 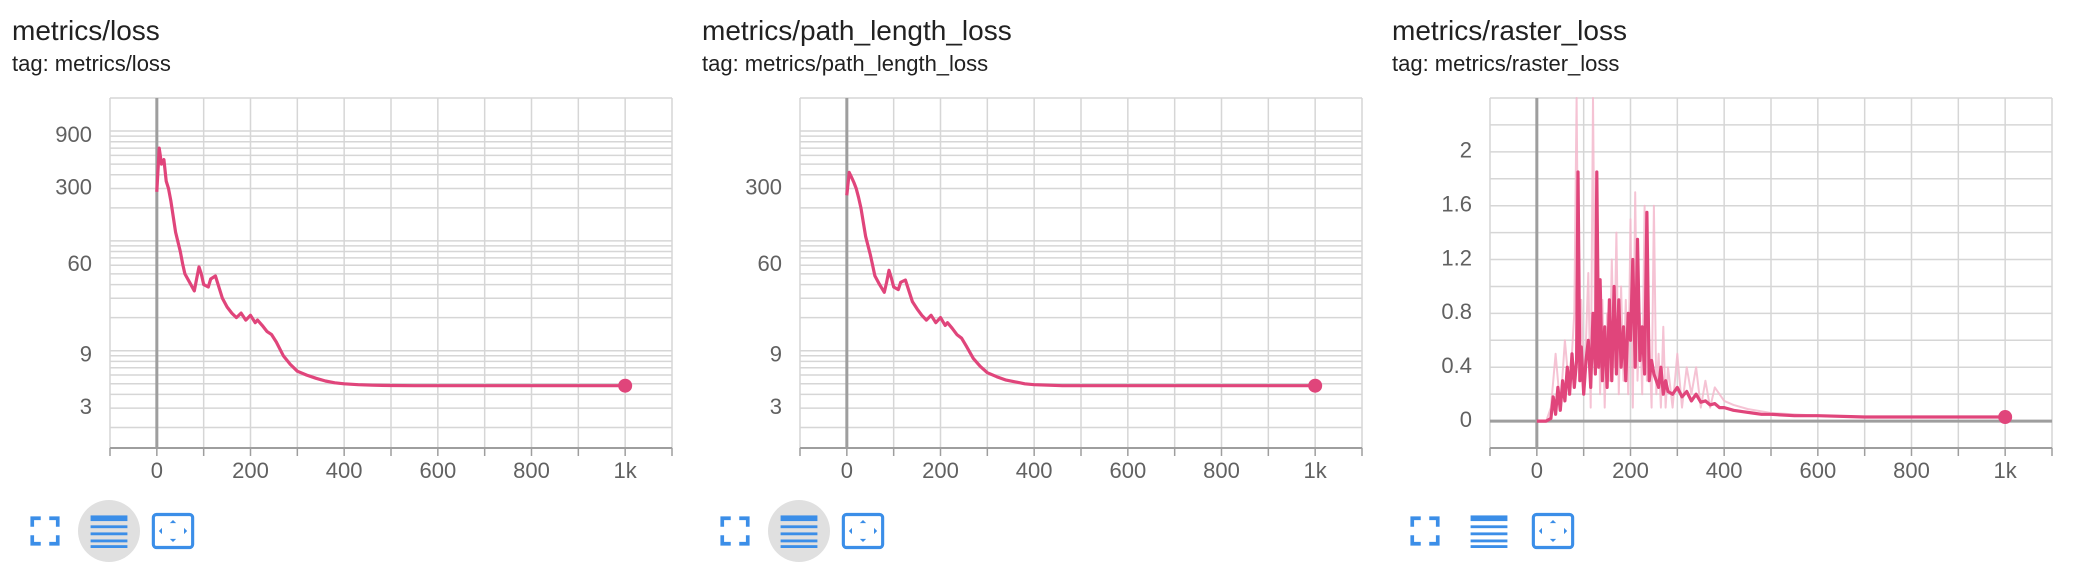 I want to click on chart-title: metrics/path_length_loss, so click(x=857, y=30).